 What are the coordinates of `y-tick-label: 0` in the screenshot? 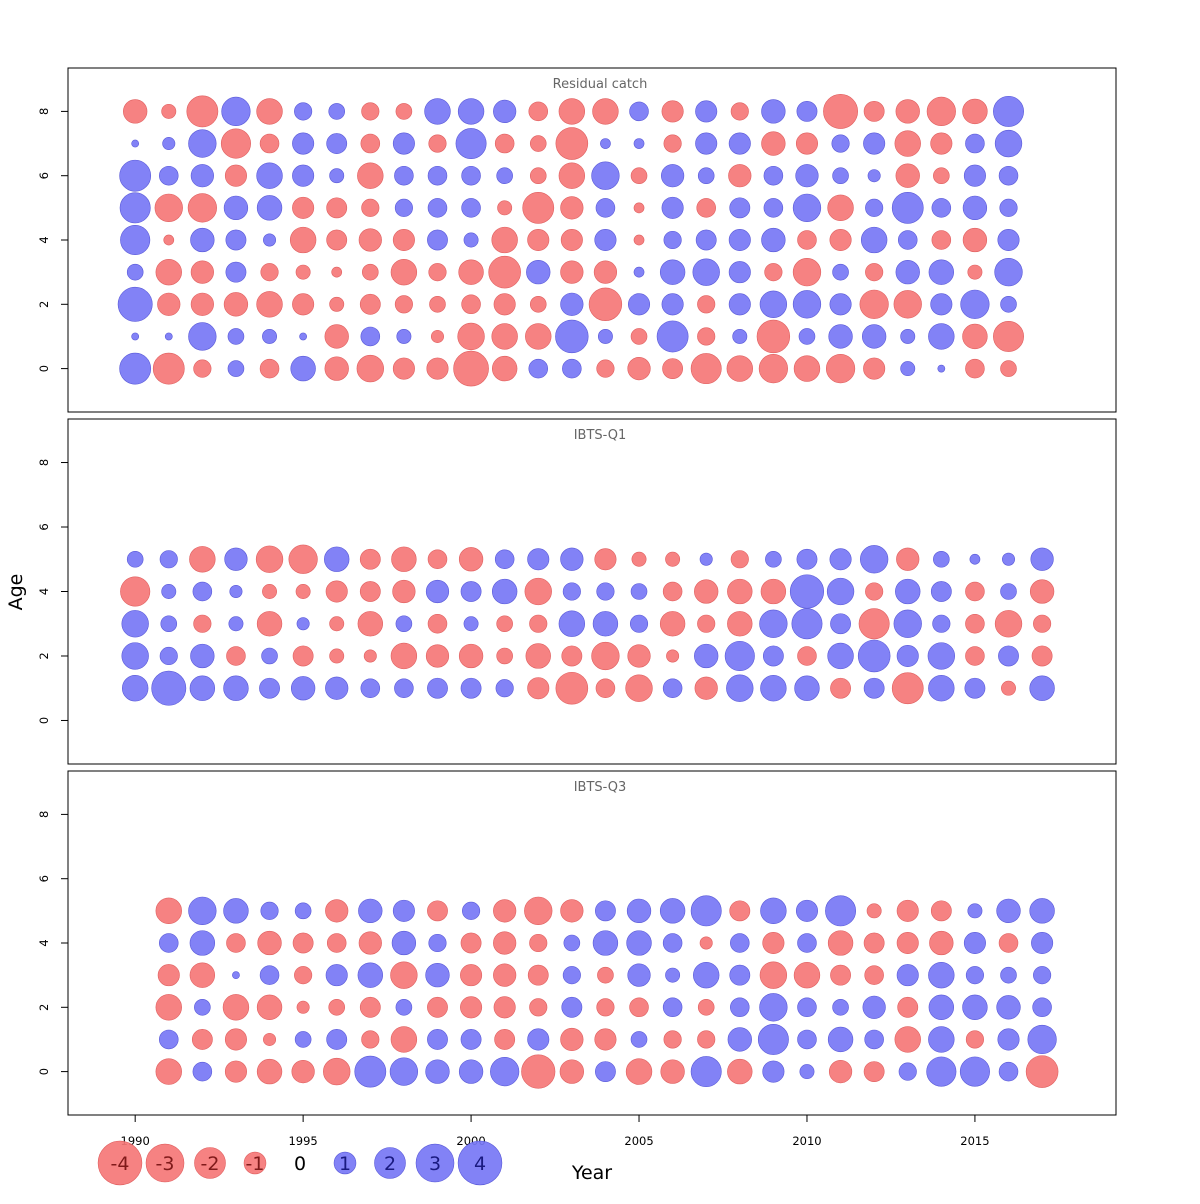 It's located at (44, 1071).